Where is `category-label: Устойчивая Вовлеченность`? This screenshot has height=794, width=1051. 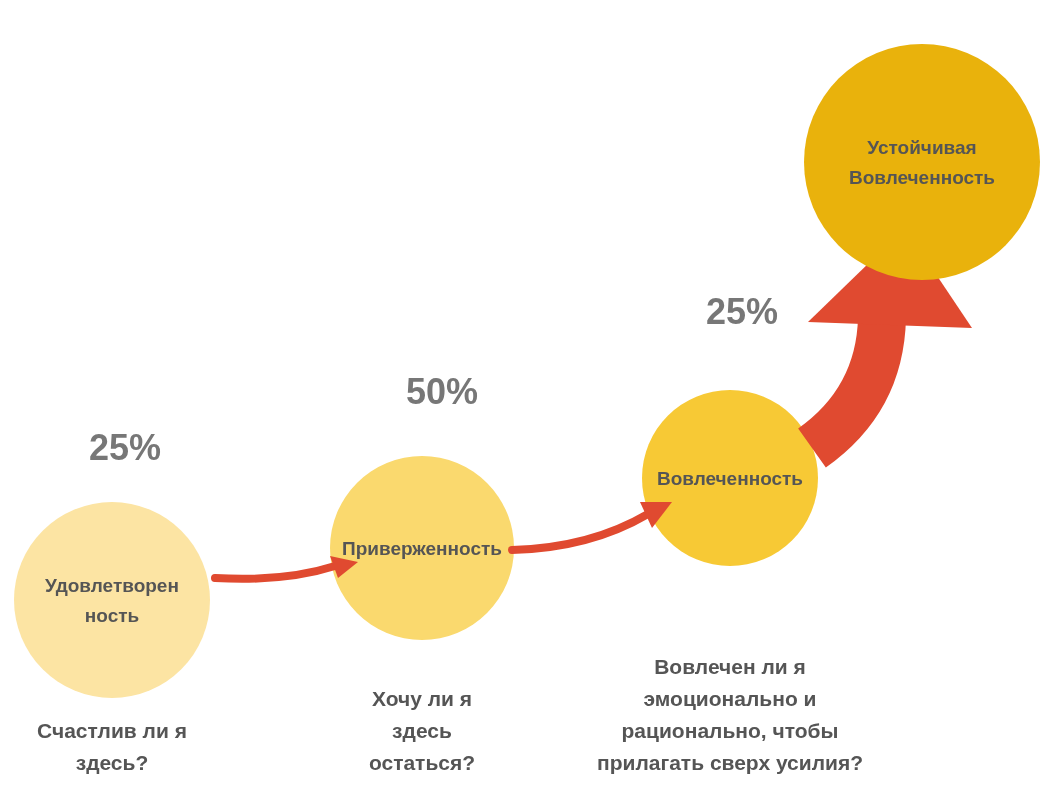 category-label: Устойчивая Вовлеченность is located at coordinates (922, 162).